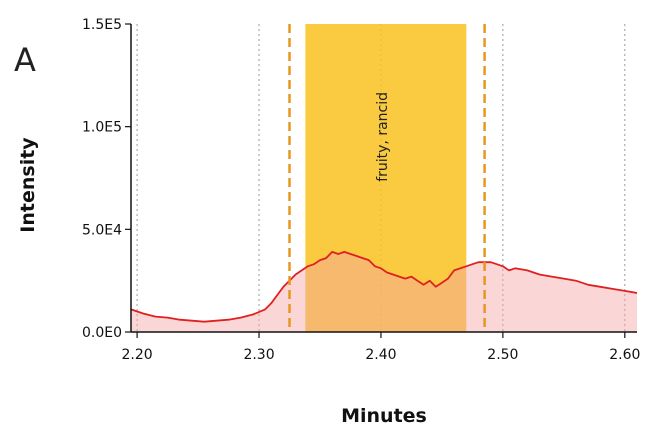 Image resolution: width=654 pixels, height=444 pixels. I want to click on x-tick-label-1: 2.30, so click(258, 355).